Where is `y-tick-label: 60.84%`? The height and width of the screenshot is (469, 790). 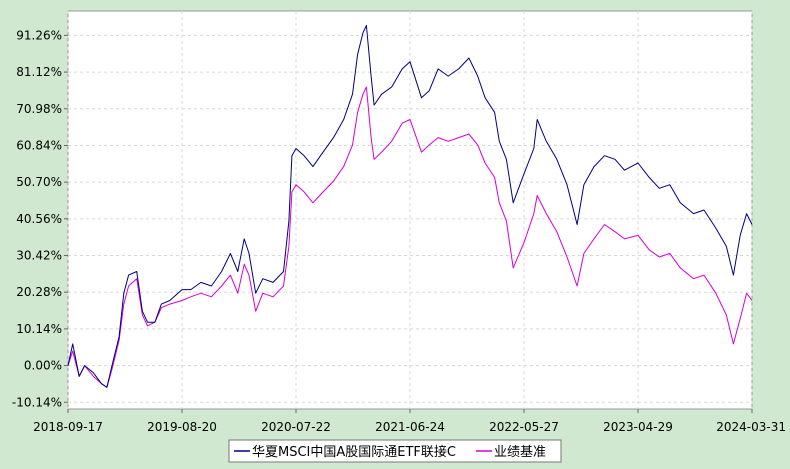 y-tick-label: 60.84% is located at coordinates (39, 145).